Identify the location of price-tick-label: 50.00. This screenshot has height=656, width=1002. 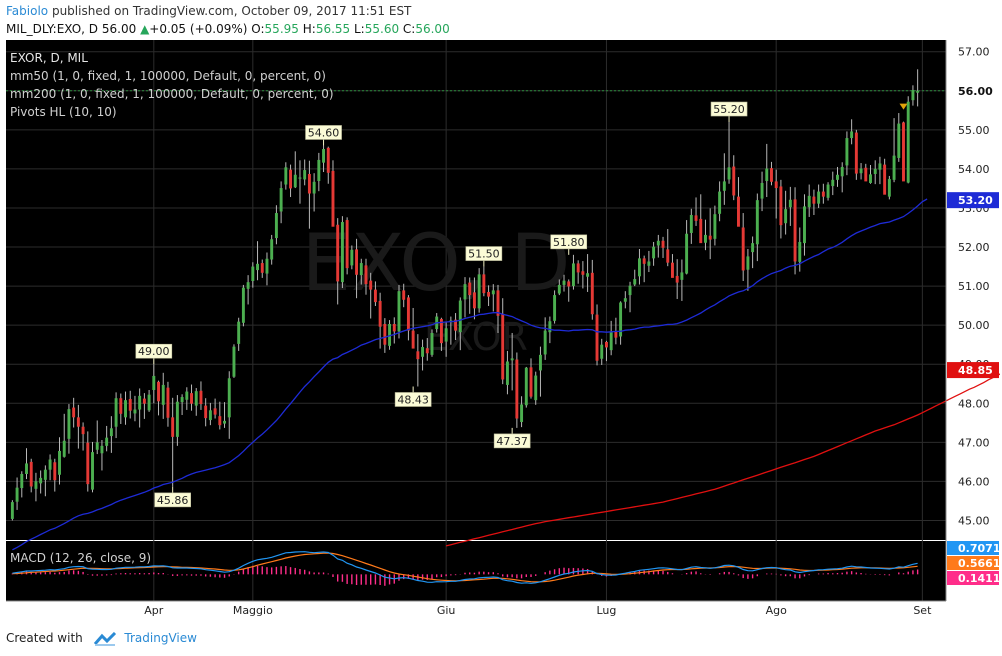
(974, 325).